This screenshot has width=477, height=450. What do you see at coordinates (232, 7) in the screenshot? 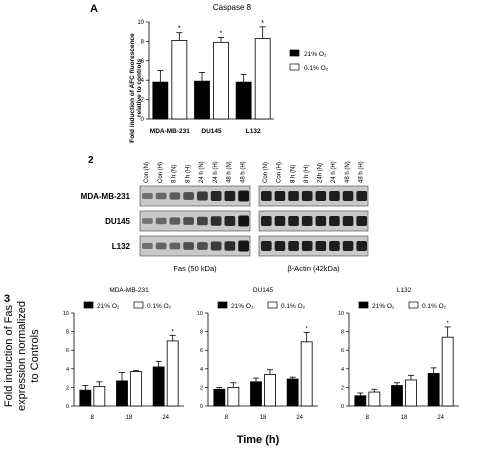
I see `panel-a-title: Caspase 8` at bounding box center [232, 7].